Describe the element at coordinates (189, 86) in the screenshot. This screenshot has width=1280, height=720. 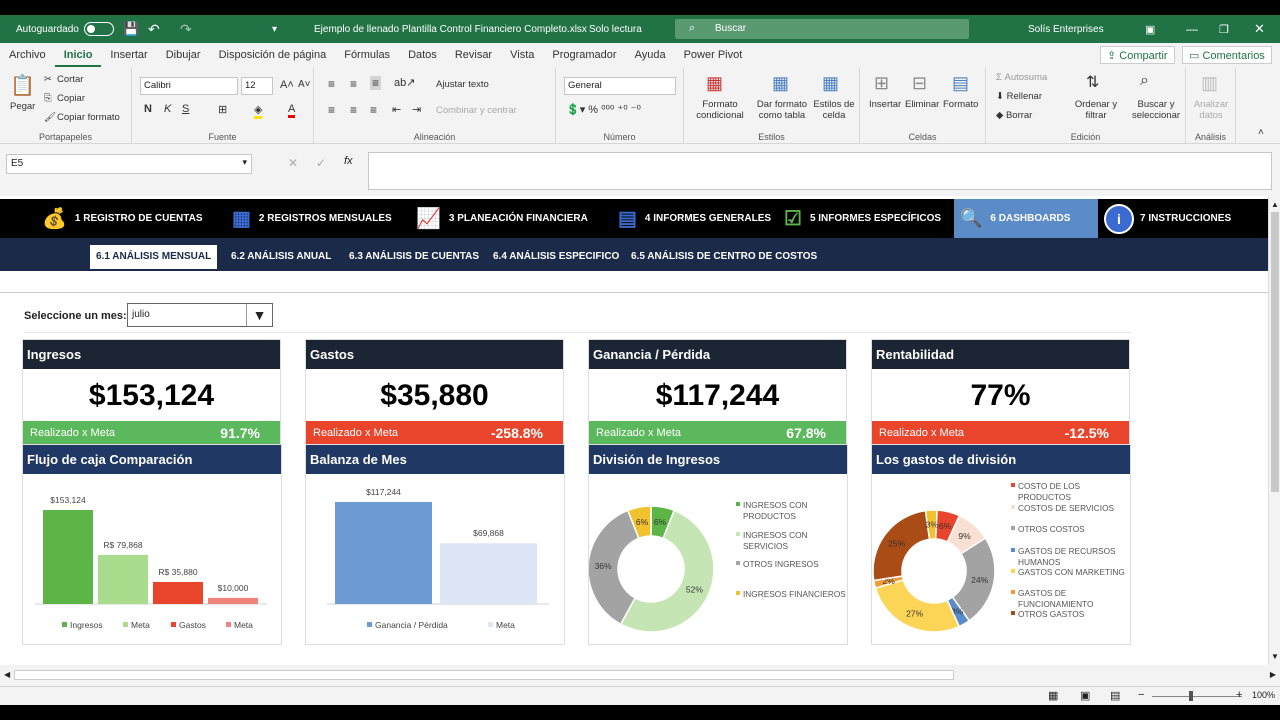
I see `font-name-select: Calibri` at that location.